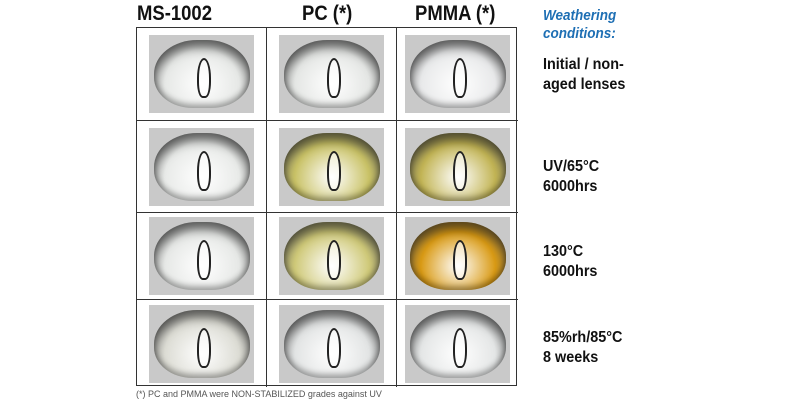  What do you see at coordinates (583, 347) in the screenshot?
I see `condition-label: 85%rh/85°C 8 weeks` at bounding box center [583, 347].